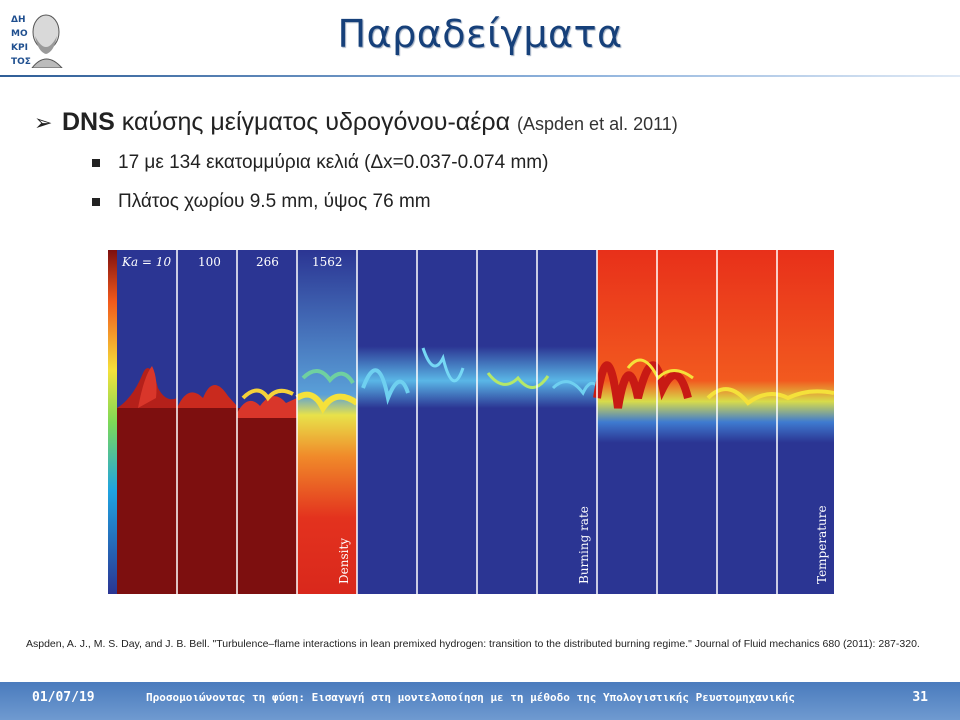 The width and height of the screenshot is (960, 720). What do you see at coordinates (238, 422) in the screenshot?
I see `density-panels` at bounding box center [238, 422].